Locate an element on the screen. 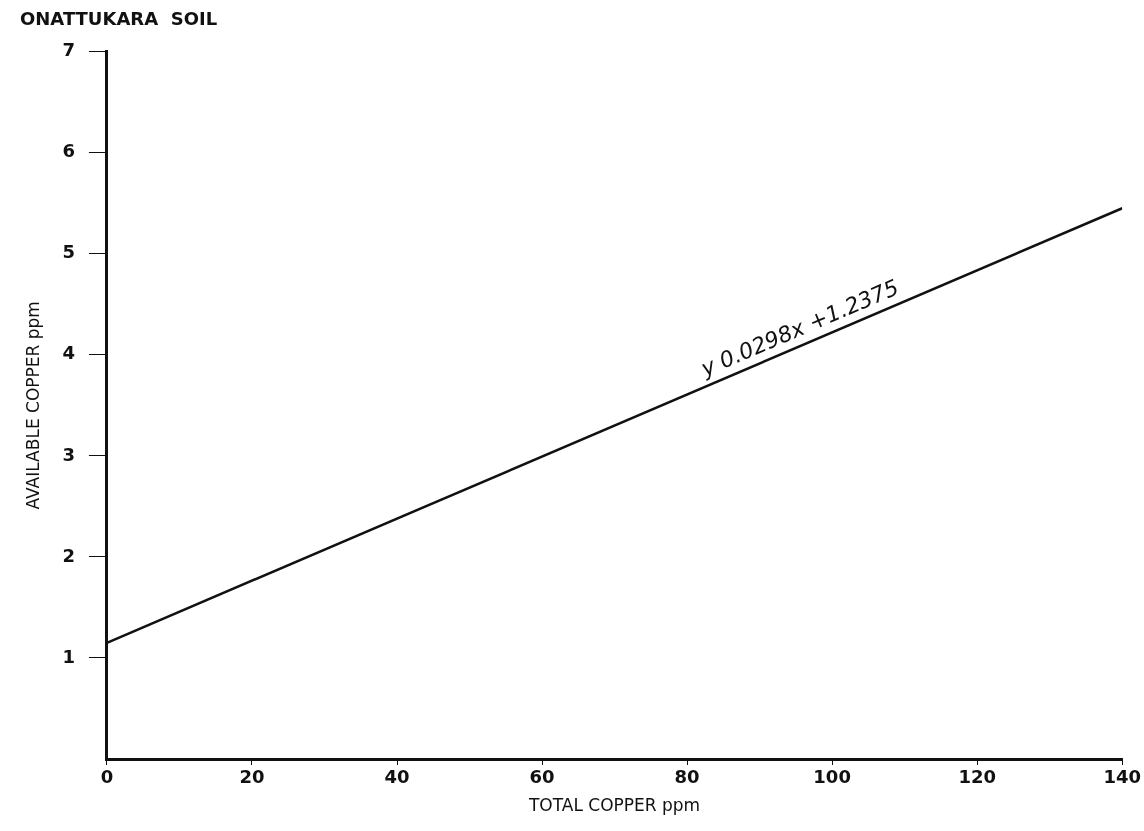 The width and height of the screenshot is (1144, 831). y-tick-label: 2 is located at coordinates (68, 555).